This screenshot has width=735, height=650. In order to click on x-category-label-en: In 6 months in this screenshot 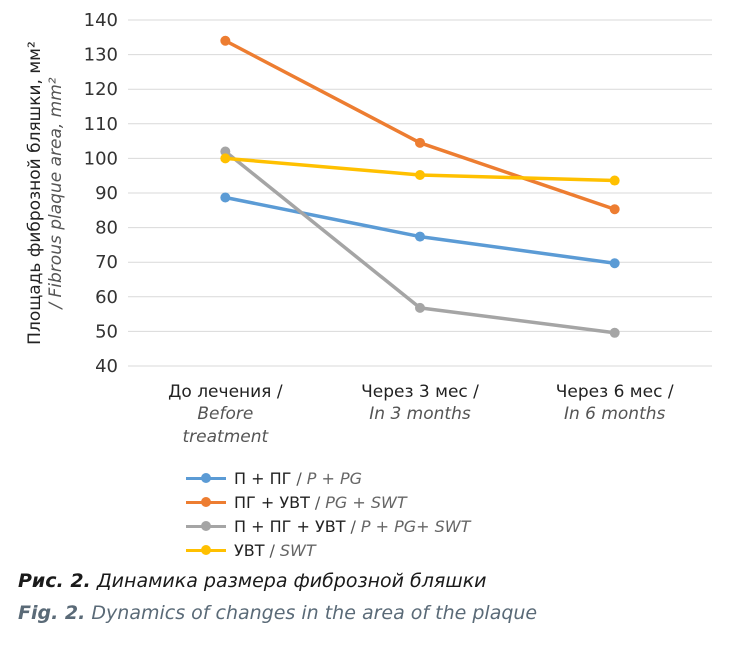, I will do `click(615, 414)`.